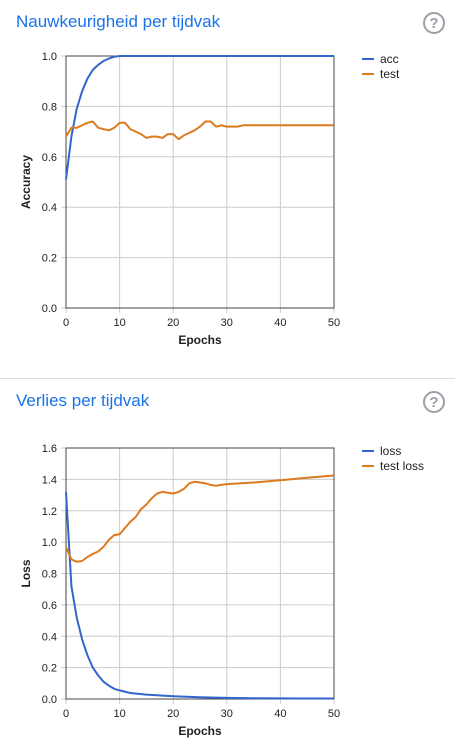 This screenshot has width=455, height=747. Describe the element at coordinates (49, 449) in the screenshot. I see `y-tick-label: 1.6` at that location.